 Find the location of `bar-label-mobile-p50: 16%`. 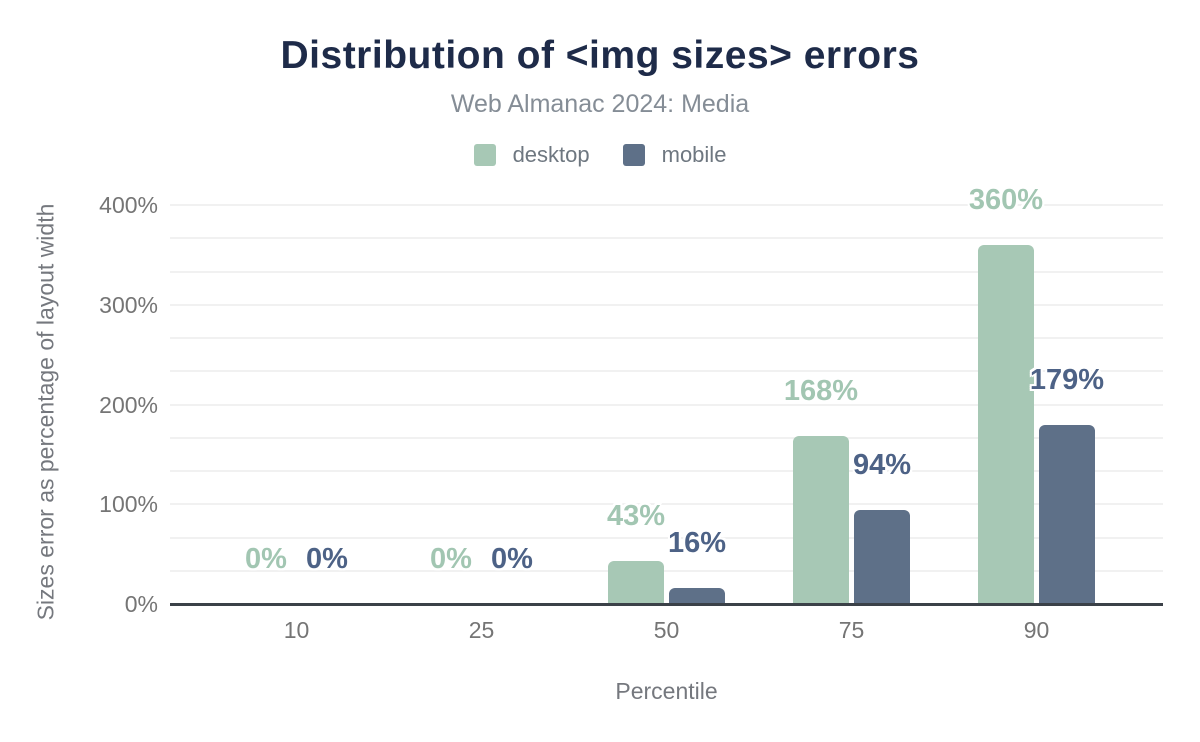

bar-label-mobile-p50: 16% is located at coordinates (697, 543).